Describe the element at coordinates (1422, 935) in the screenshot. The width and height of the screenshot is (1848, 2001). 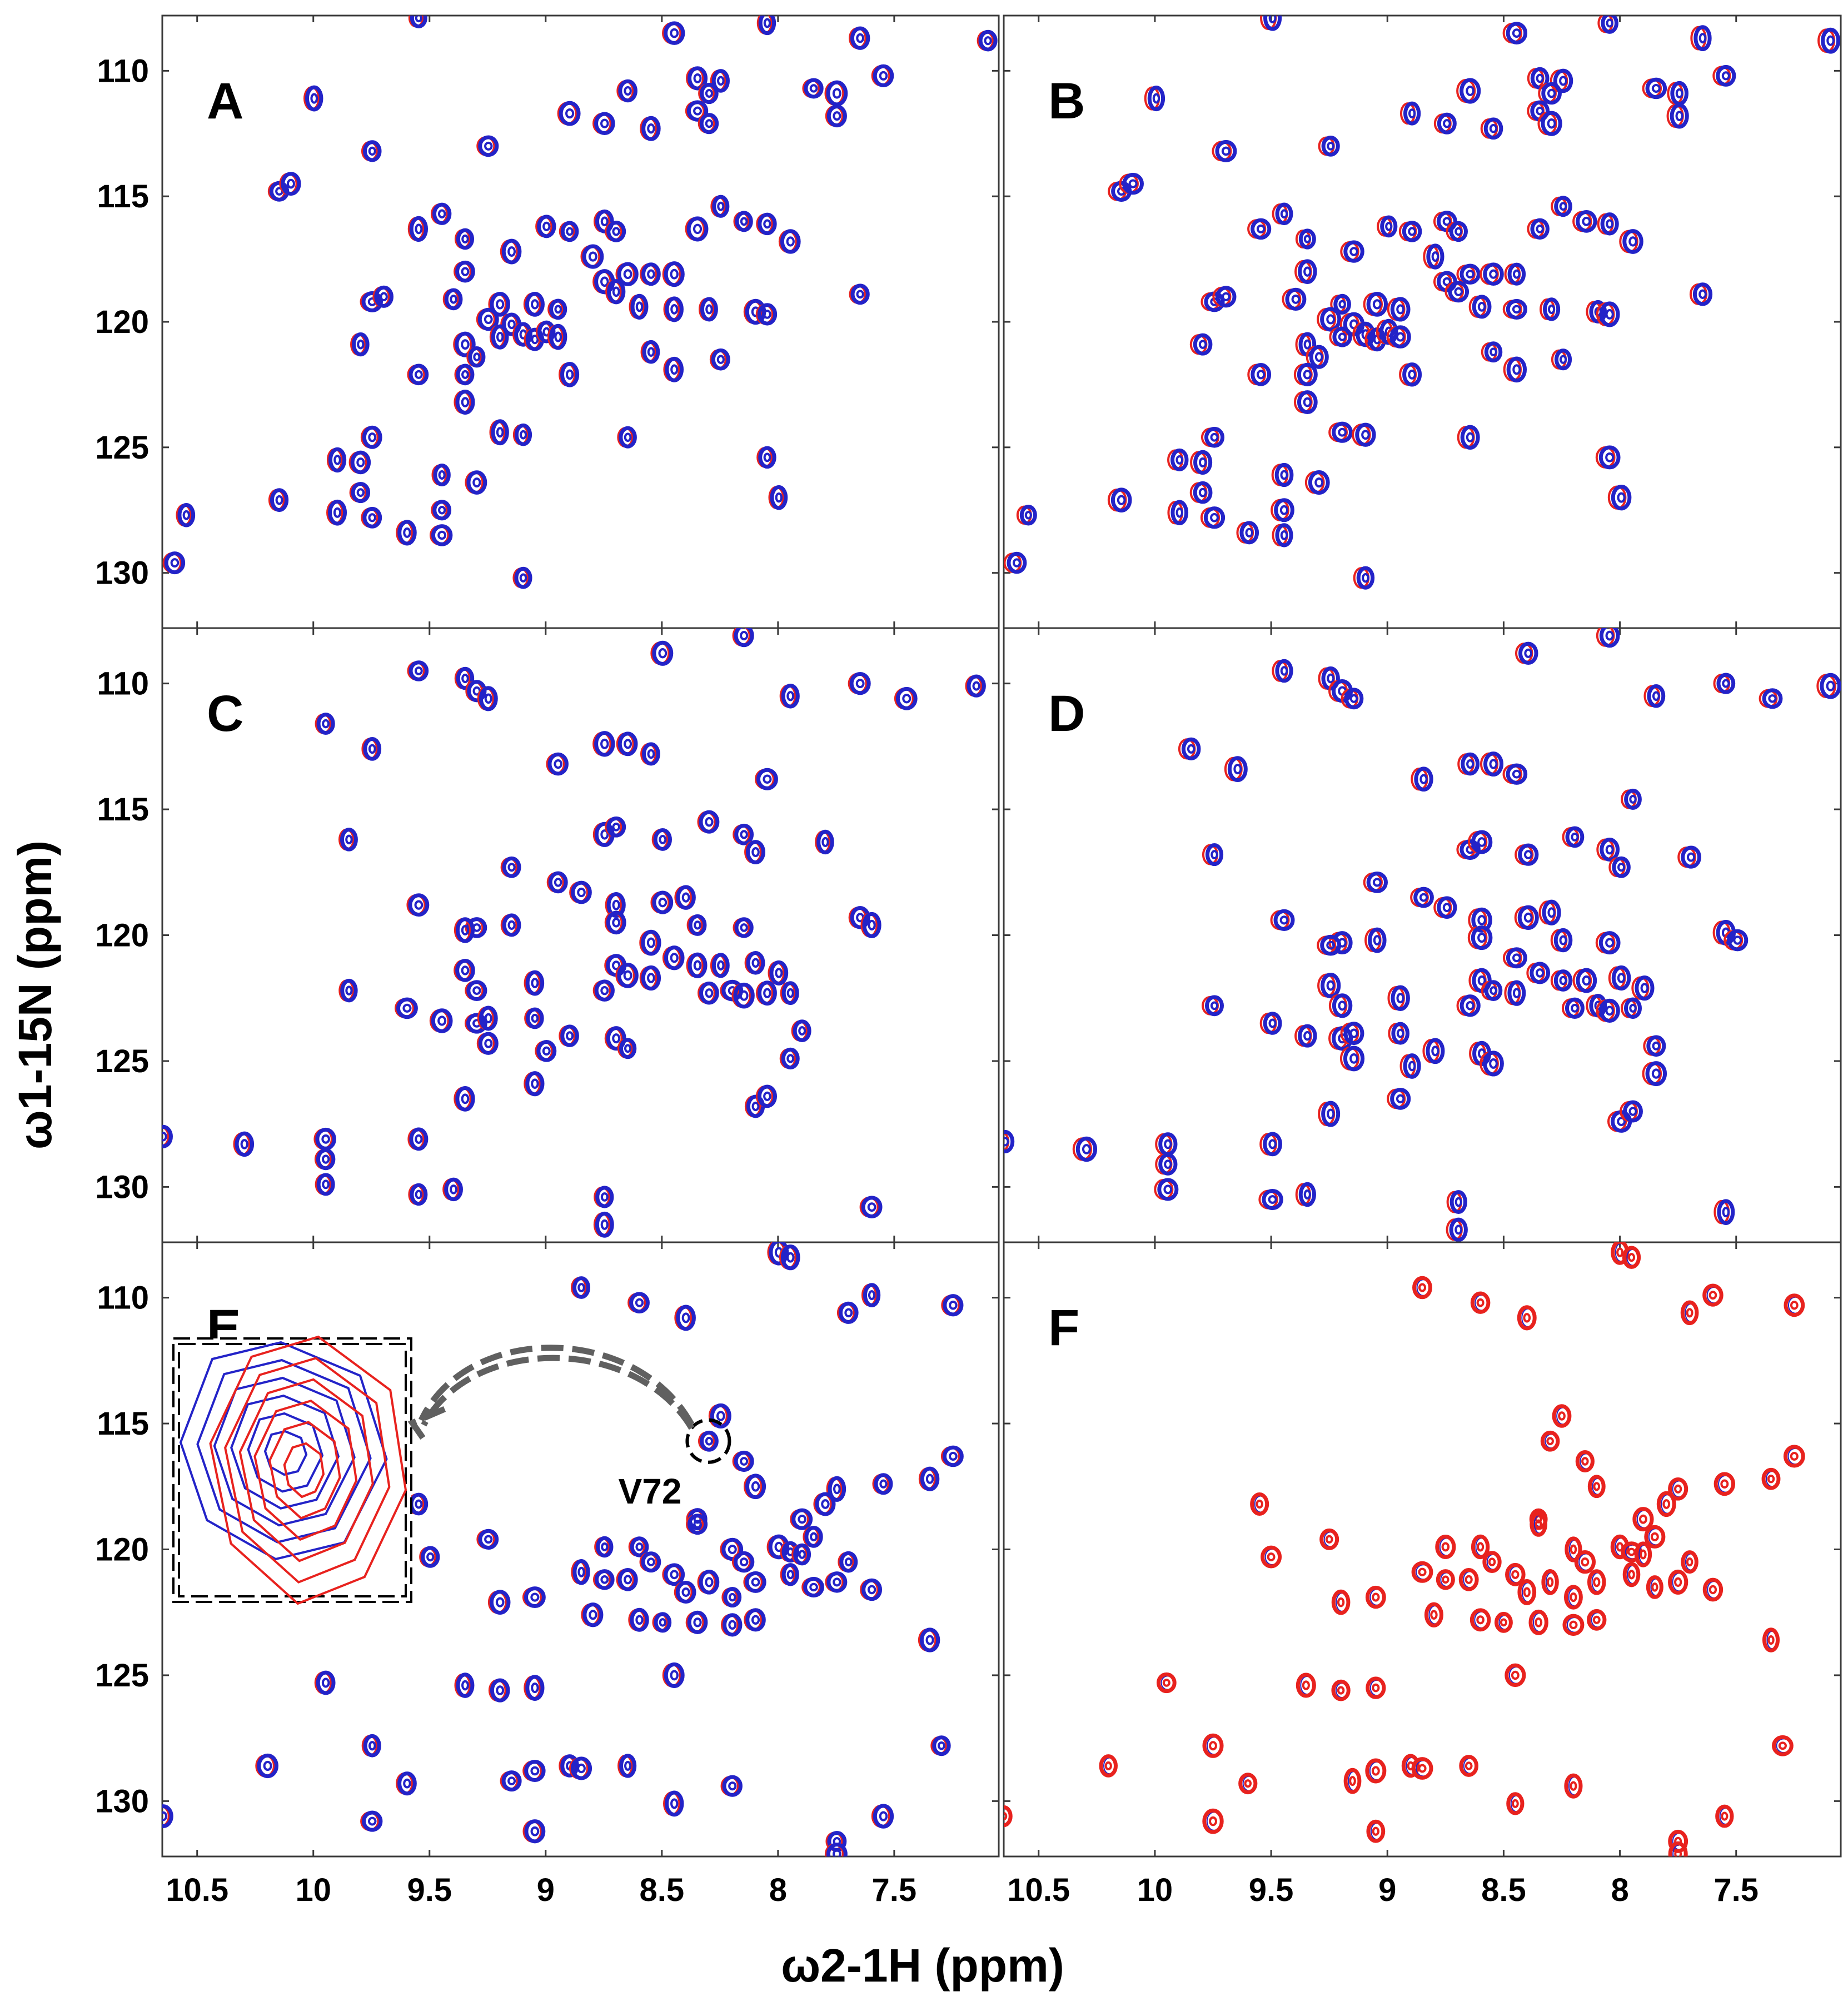
I see `panel-frame` at that location.